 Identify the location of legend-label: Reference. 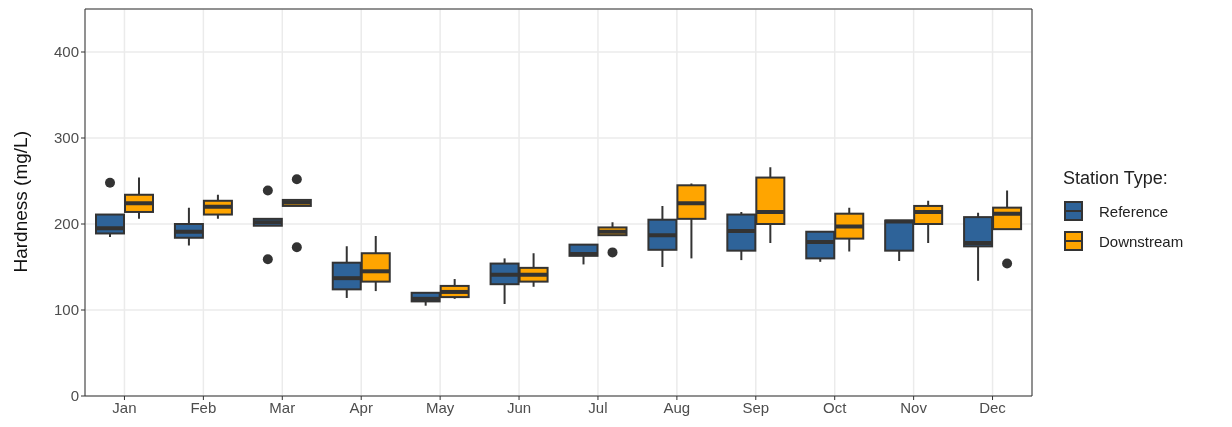
(1134, 211).